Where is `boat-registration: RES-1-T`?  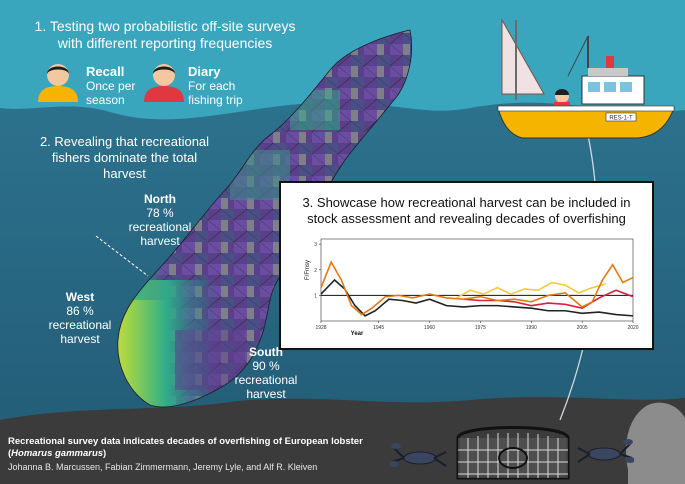
boat-registration: RES-1-T is located at coordinates (621, 119).